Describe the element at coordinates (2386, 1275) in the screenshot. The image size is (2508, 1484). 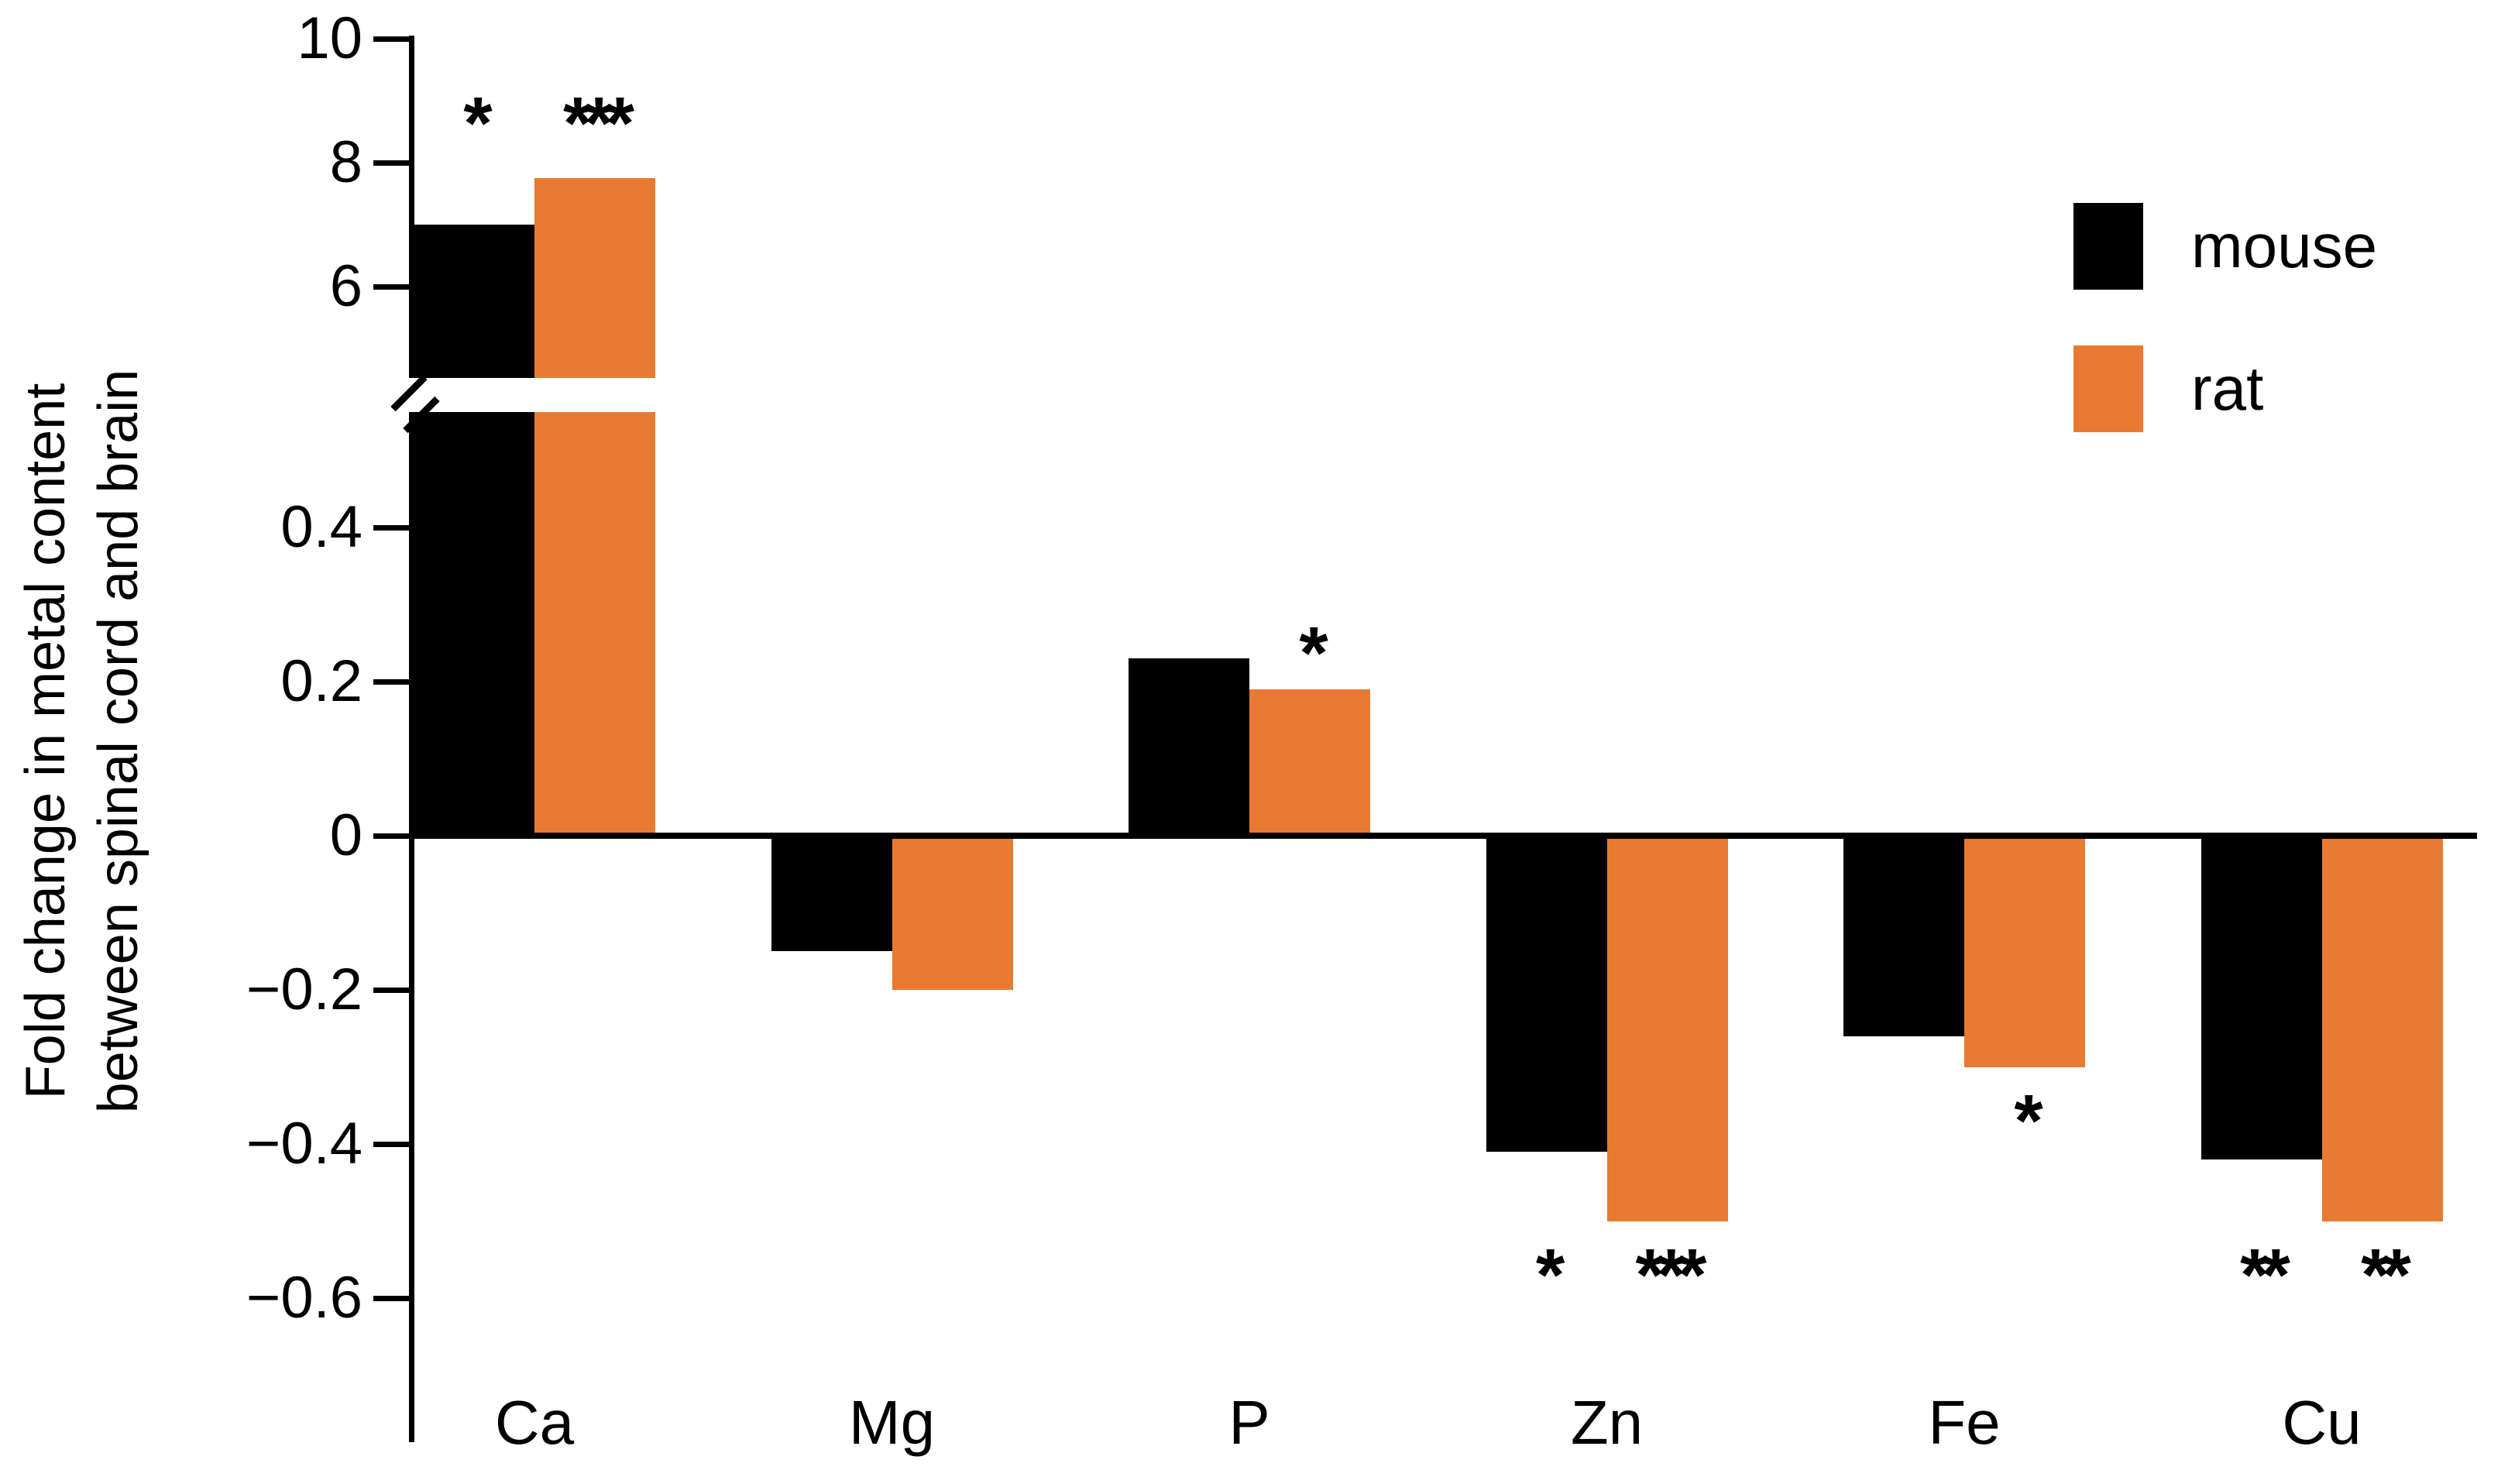
I see `significance-marker-cu-rat: **` at that location.